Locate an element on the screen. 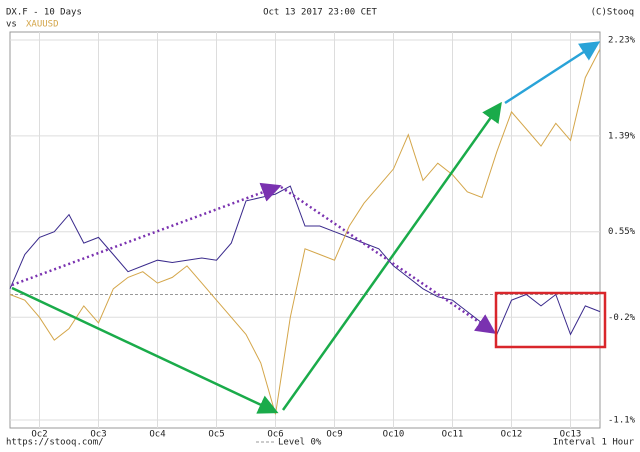  interval: Interval 1 Hour is located at coordinates (594, 443).